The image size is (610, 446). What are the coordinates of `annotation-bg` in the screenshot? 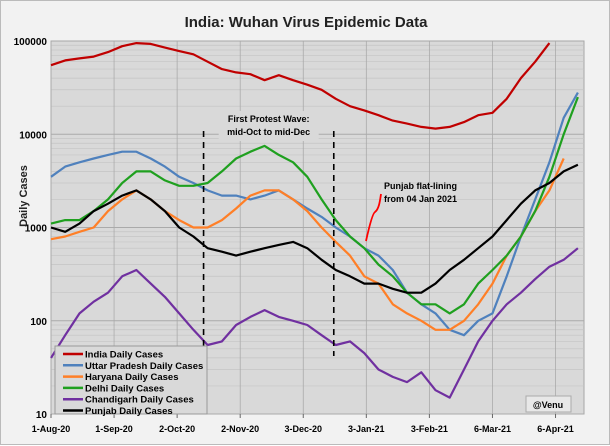 It's located at (268, 126).